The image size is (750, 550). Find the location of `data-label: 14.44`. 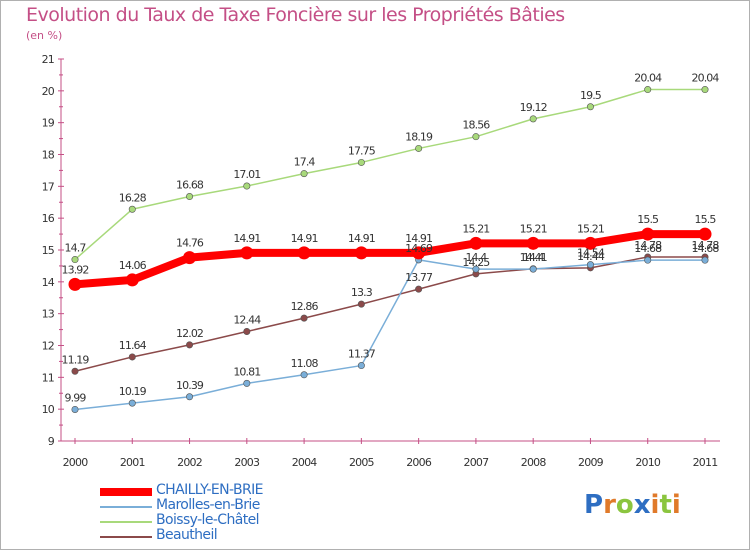

data-label: 14.44 is located at coordinates (591, 256).